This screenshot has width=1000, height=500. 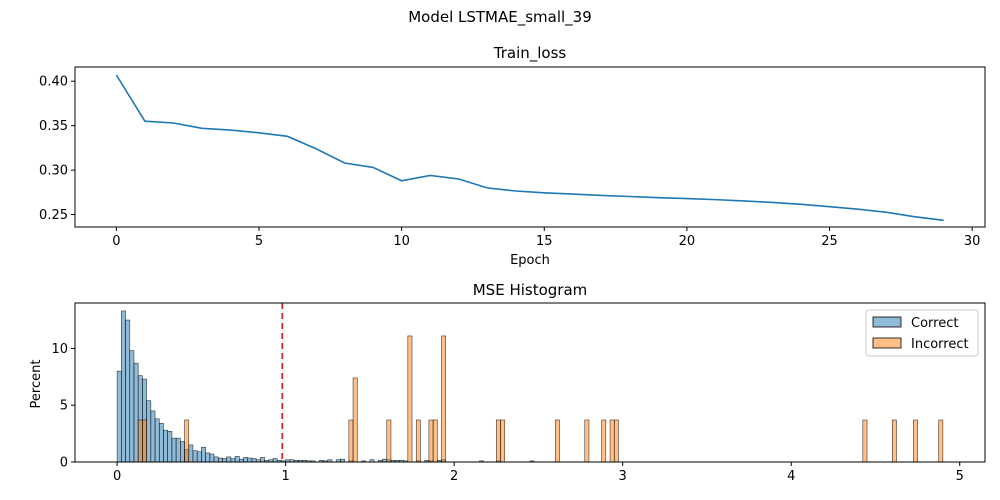 I want to click on x-tick-label: 30, so click(x=972, y=241).